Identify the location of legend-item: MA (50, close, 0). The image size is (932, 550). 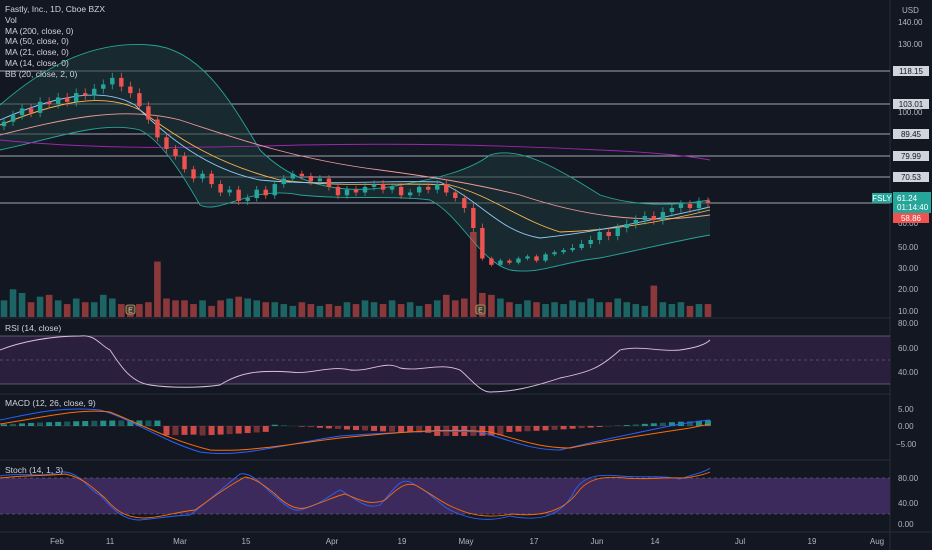
(37, 41).